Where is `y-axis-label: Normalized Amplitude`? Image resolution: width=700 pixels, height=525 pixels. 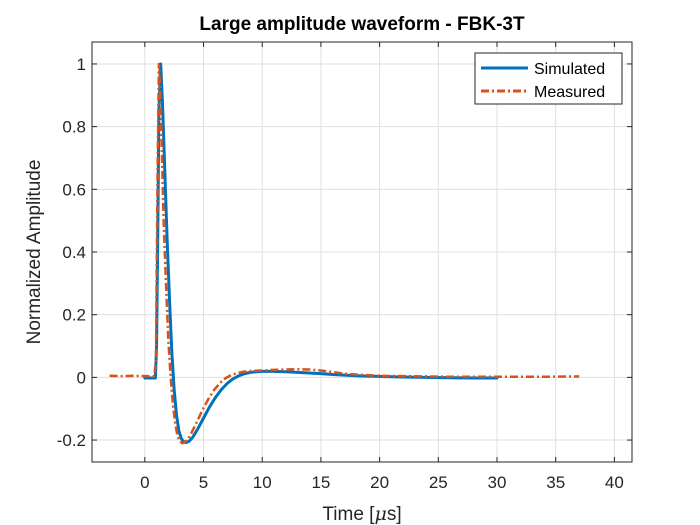
y-axis-label: Normalized Amplitude is located at coordinates (34, 252).